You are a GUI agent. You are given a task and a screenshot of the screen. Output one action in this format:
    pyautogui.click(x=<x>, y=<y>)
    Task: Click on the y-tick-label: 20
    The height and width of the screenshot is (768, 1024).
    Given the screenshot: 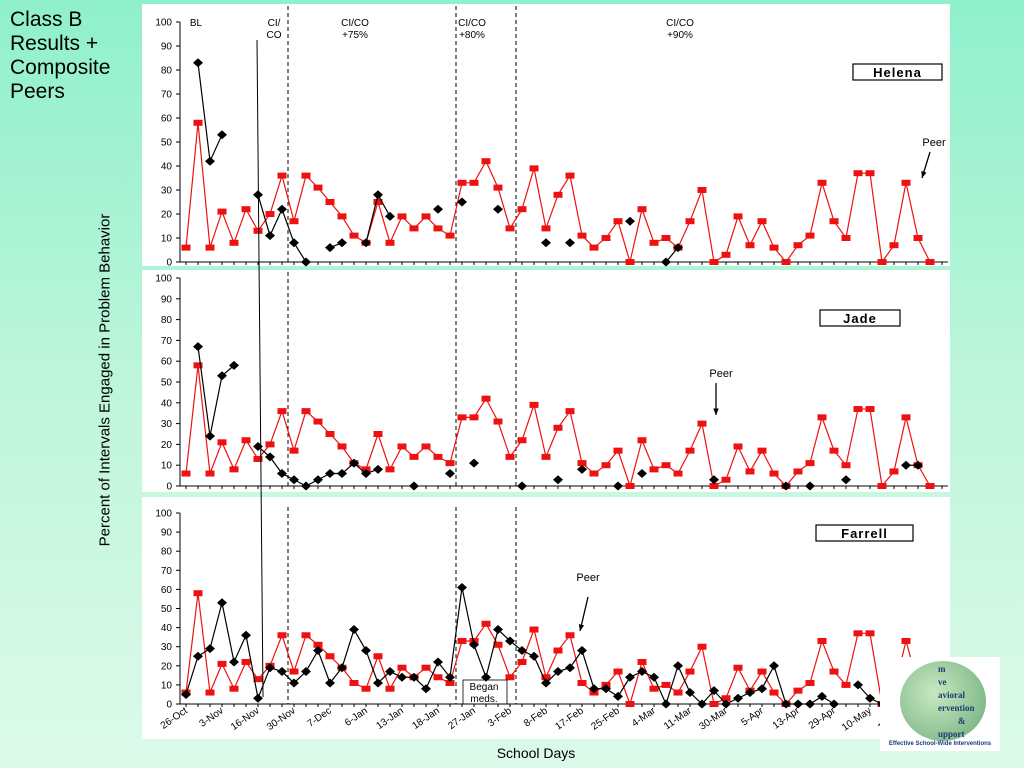 What is the action you would take?
    pyautogui.click(x=167, y=215)
    